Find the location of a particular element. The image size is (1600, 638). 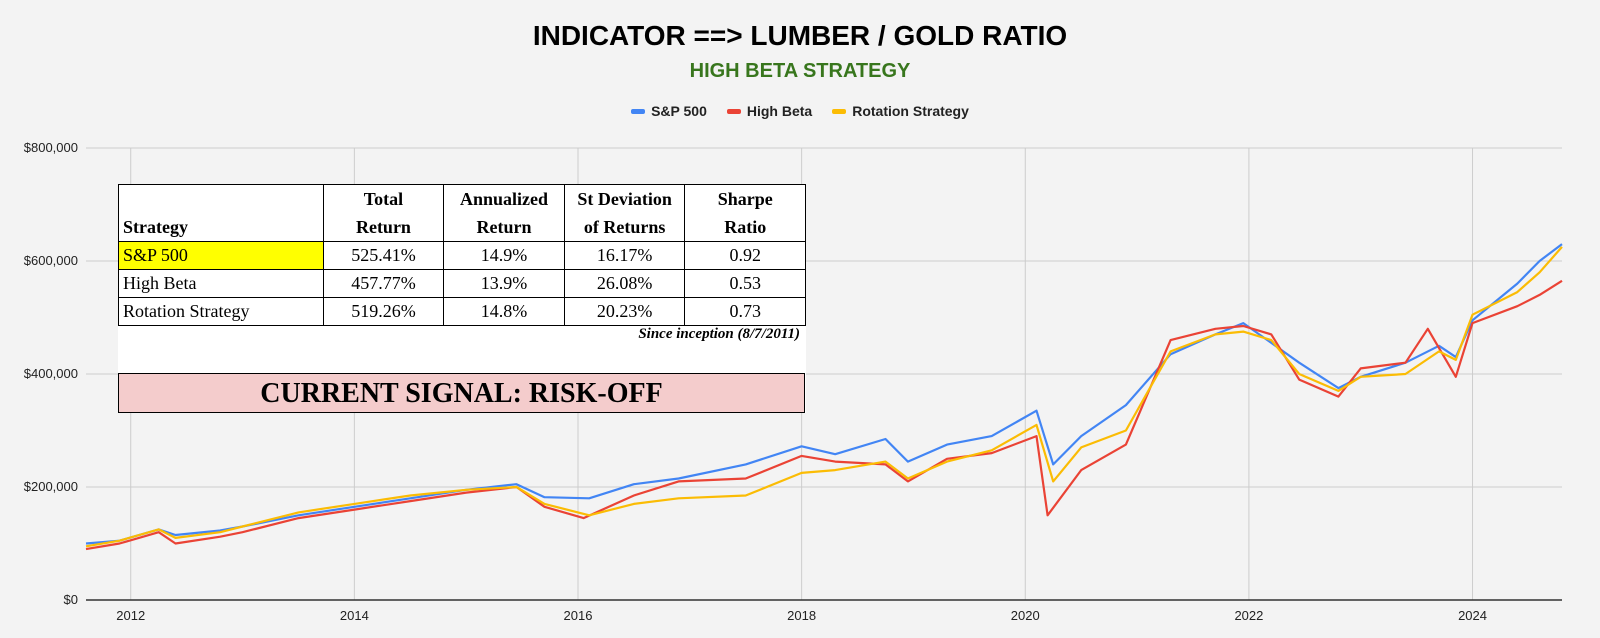

row-sharpe-ratio: 0.53 is located at coordinates (745, 283).